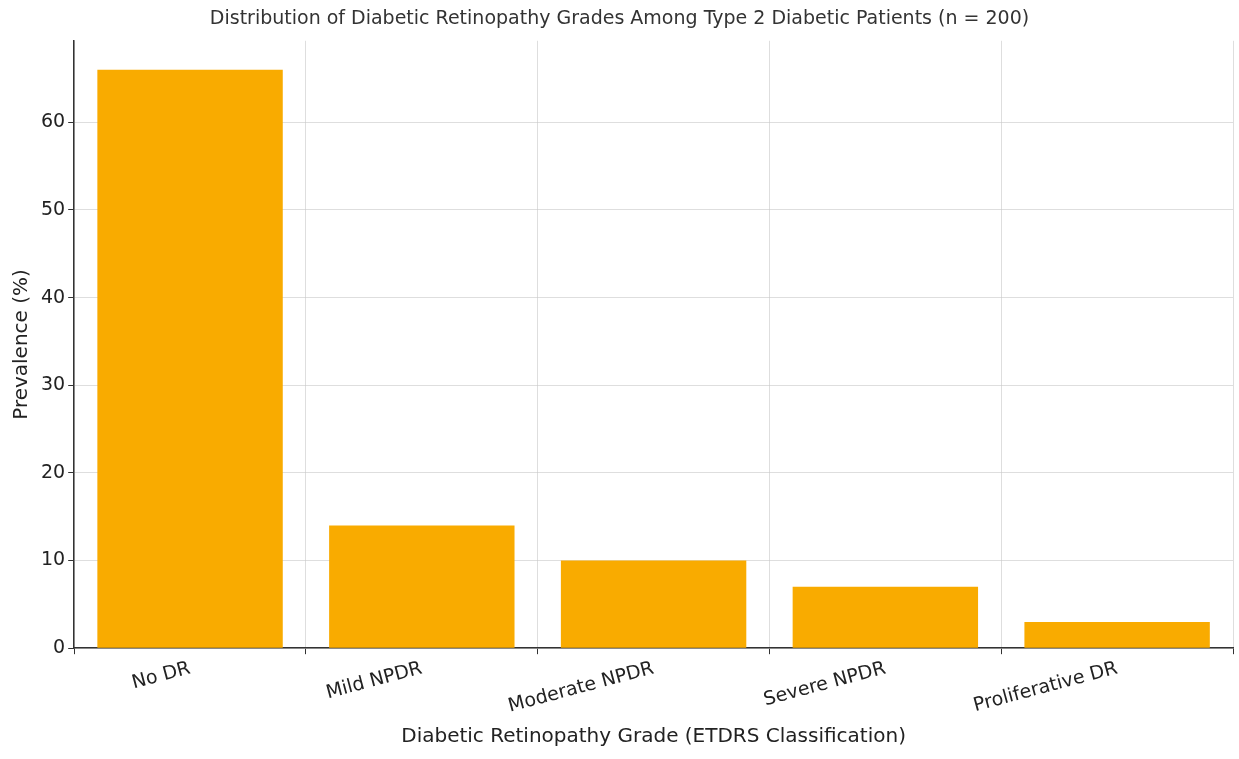 This screenshot has height=759, width=1239. What do you see at coordinates (580, 685) in the screenshot?
I see `x-tick-label: Moderate NPDR` at bounding box center [580, 685].